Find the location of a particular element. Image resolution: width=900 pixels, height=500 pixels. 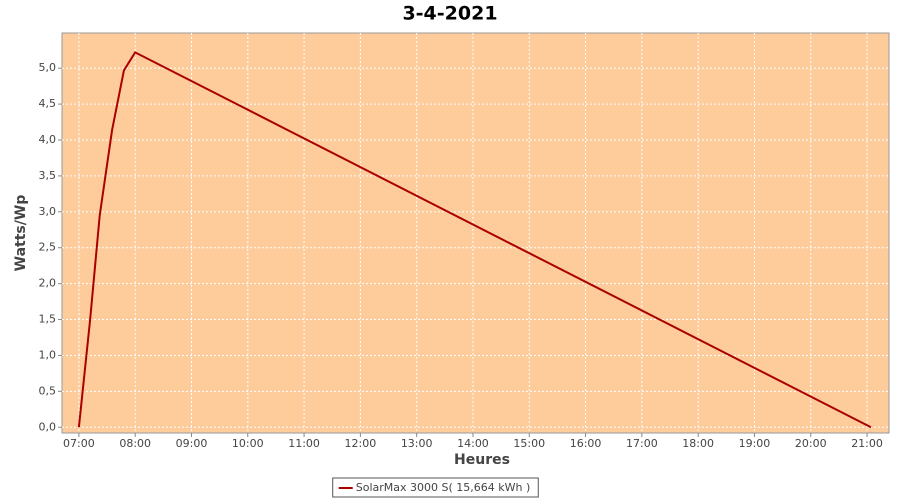

x-tick-label: 08:00 is located at coordinates (135, 443).